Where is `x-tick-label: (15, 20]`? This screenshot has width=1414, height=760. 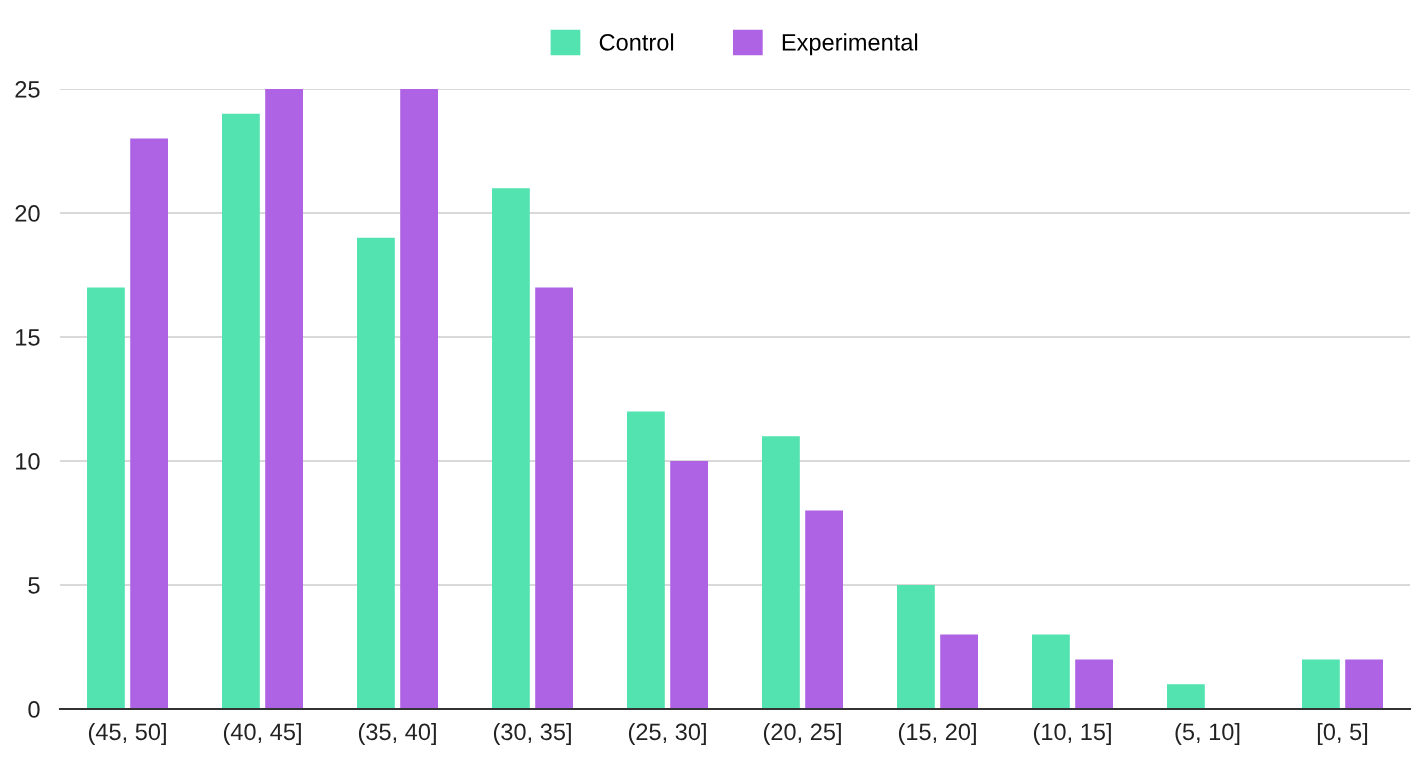
x-tick-label: (15, 20] is located at coordinates (937, 733).